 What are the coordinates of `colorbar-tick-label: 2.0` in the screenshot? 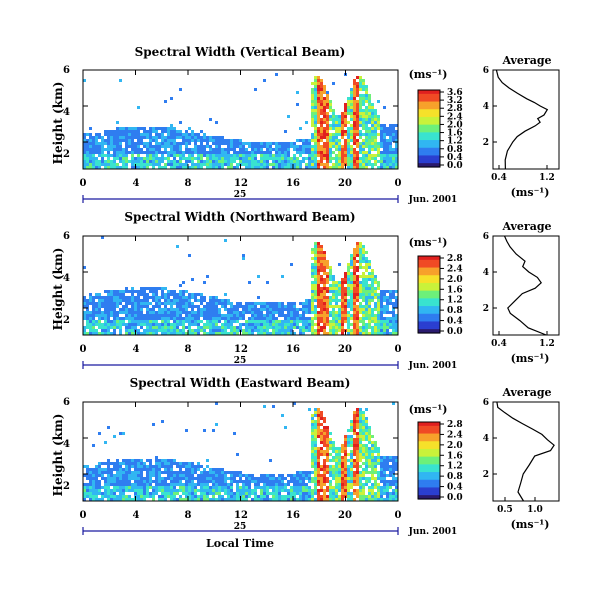 It's located at (455, 280).